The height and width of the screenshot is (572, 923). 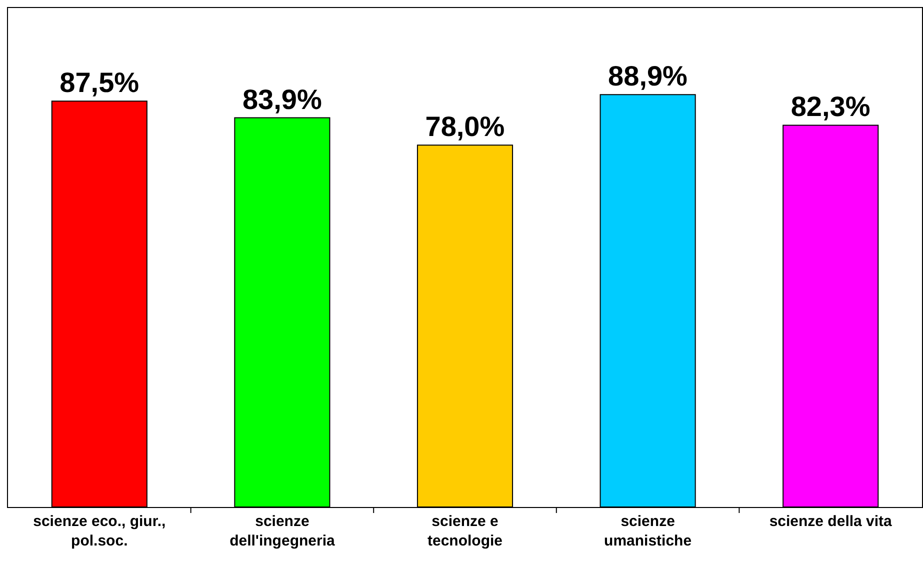 What do you see at coordinates (100, 82) in the screenshot?
I see `data-label: 87,5%` at bounding box center [100, 82].